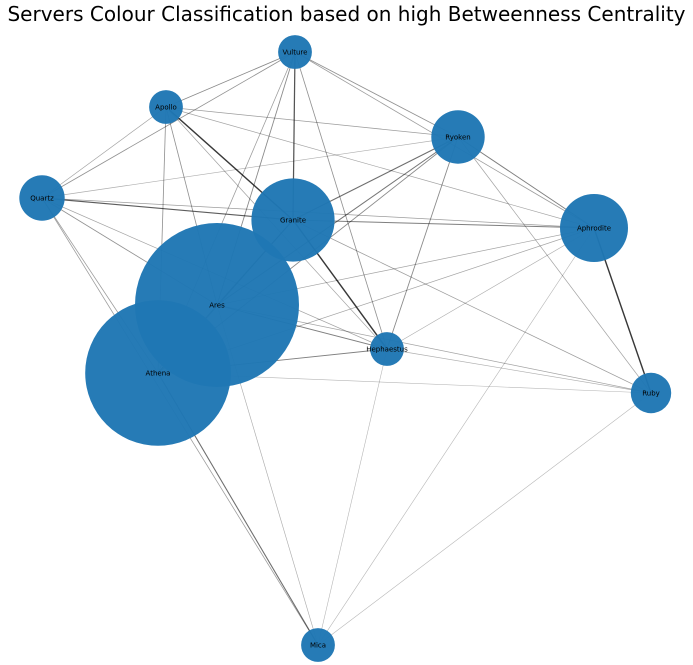 Image resolution: width=693 pixels, height=665 pixels. I want to click on edge-granite-aphrodite, so click(443, 224).